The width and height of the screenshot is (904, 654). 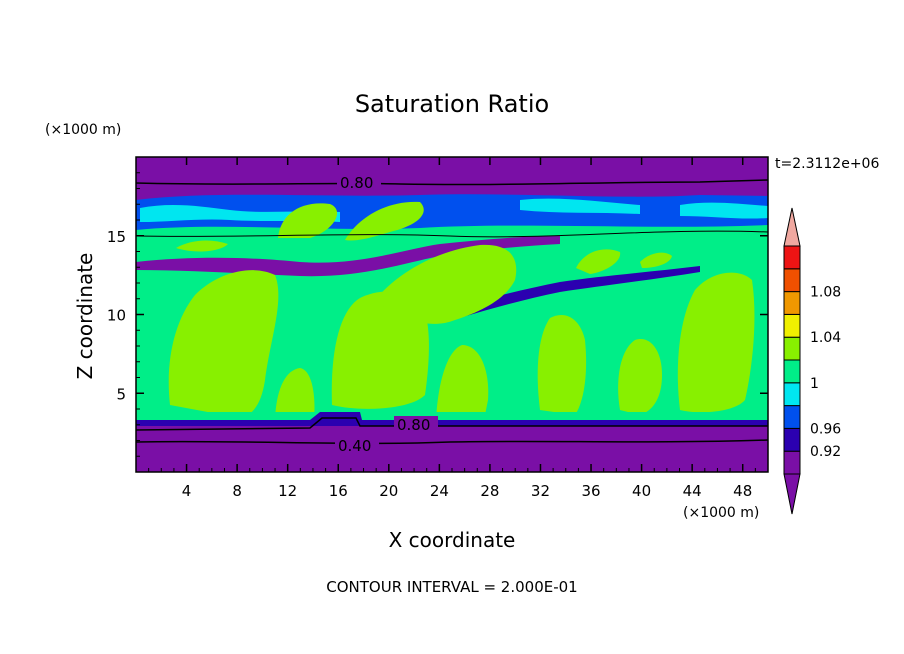 I want to click on colorbar-under-arrow, so click(x=792, y=494).